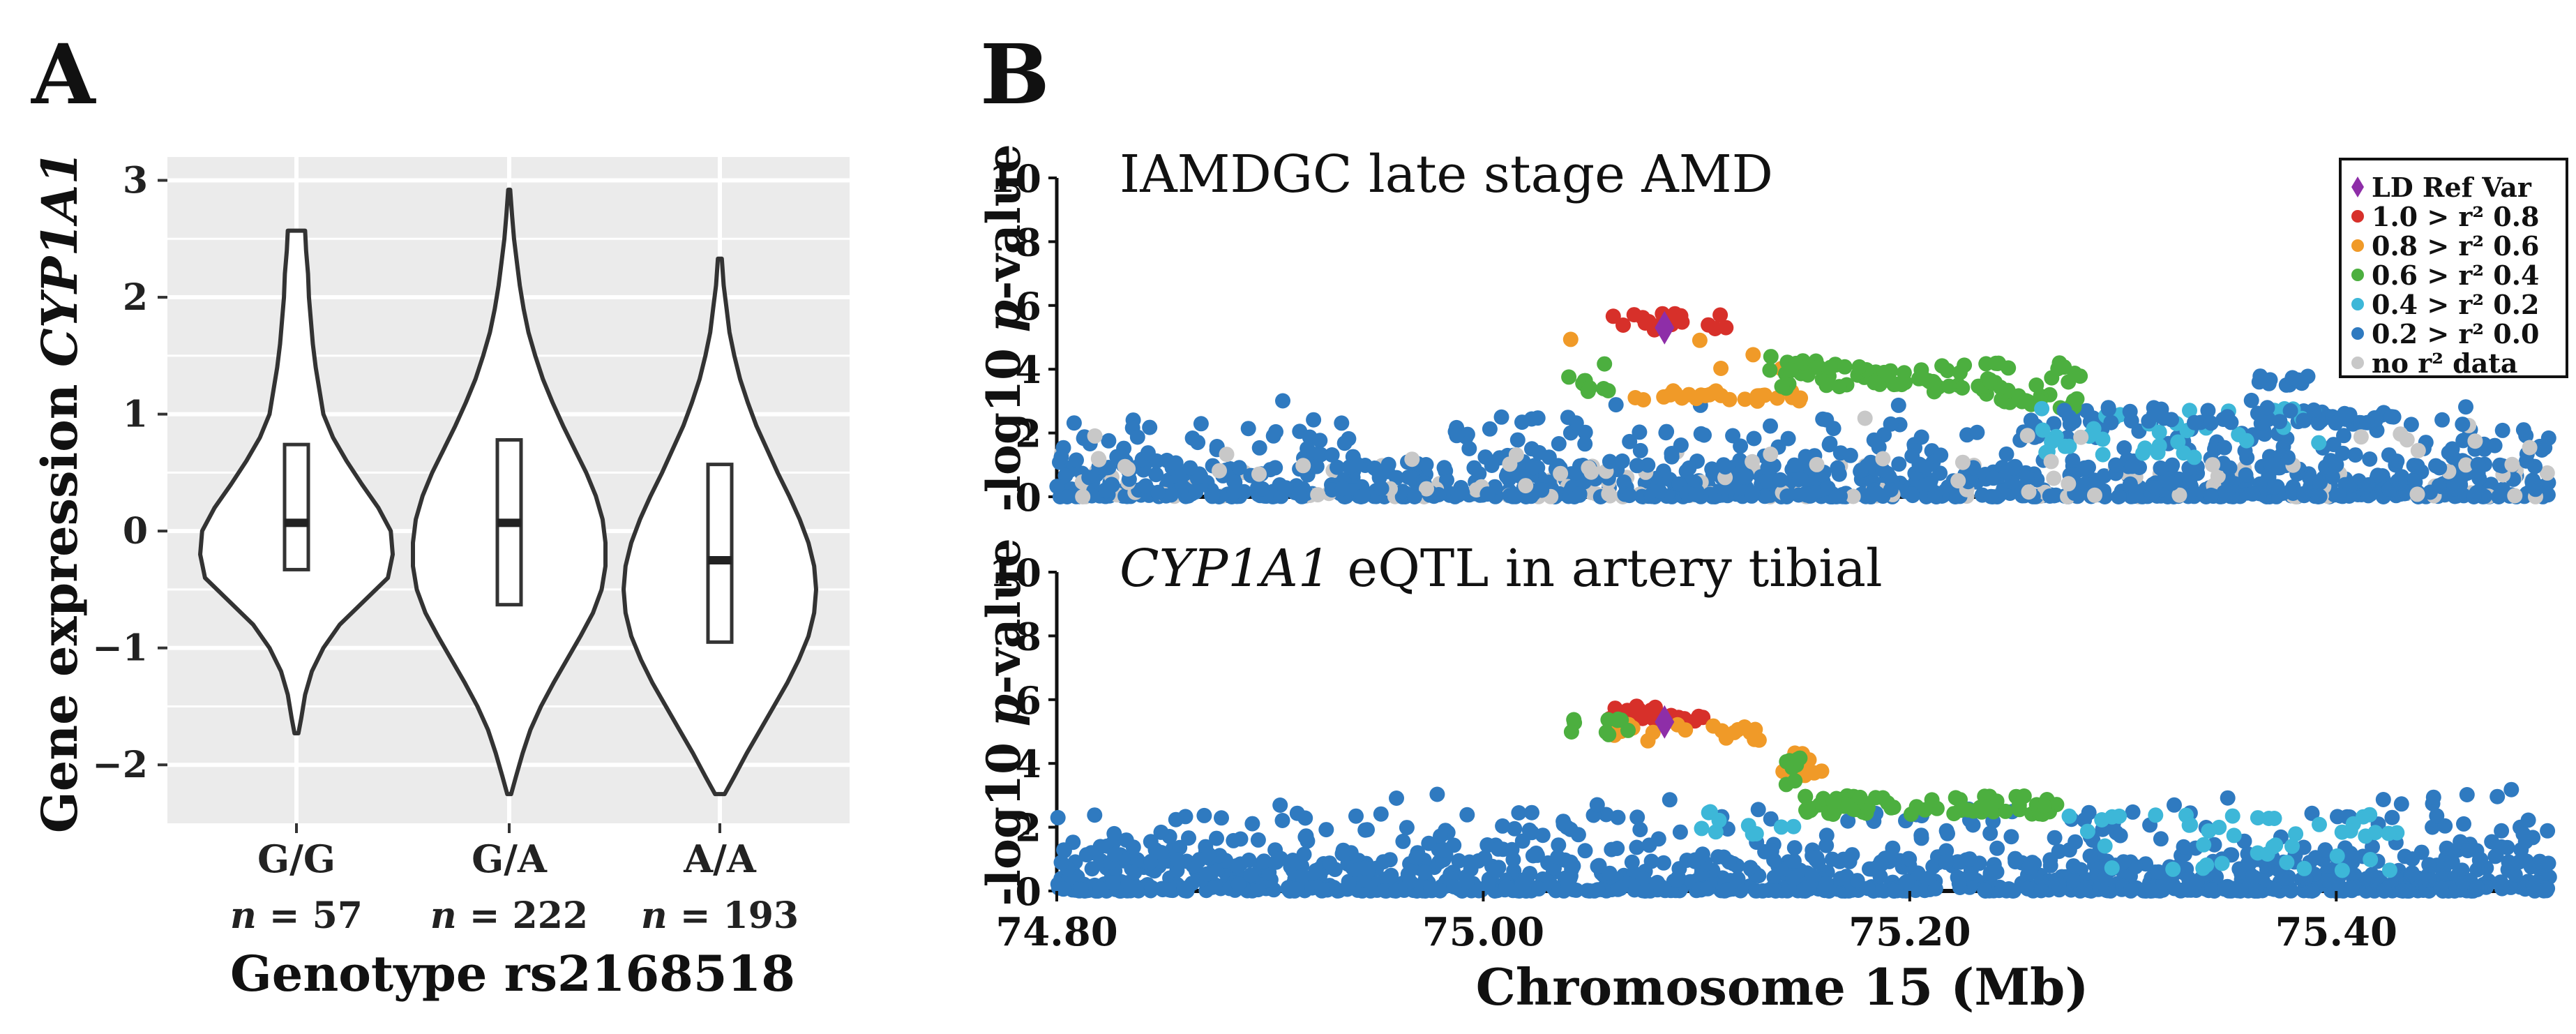 The width and height of the screenshot is (2576, 1034). I want to click on violin-y-tick-label: 2, so click(135, 297).